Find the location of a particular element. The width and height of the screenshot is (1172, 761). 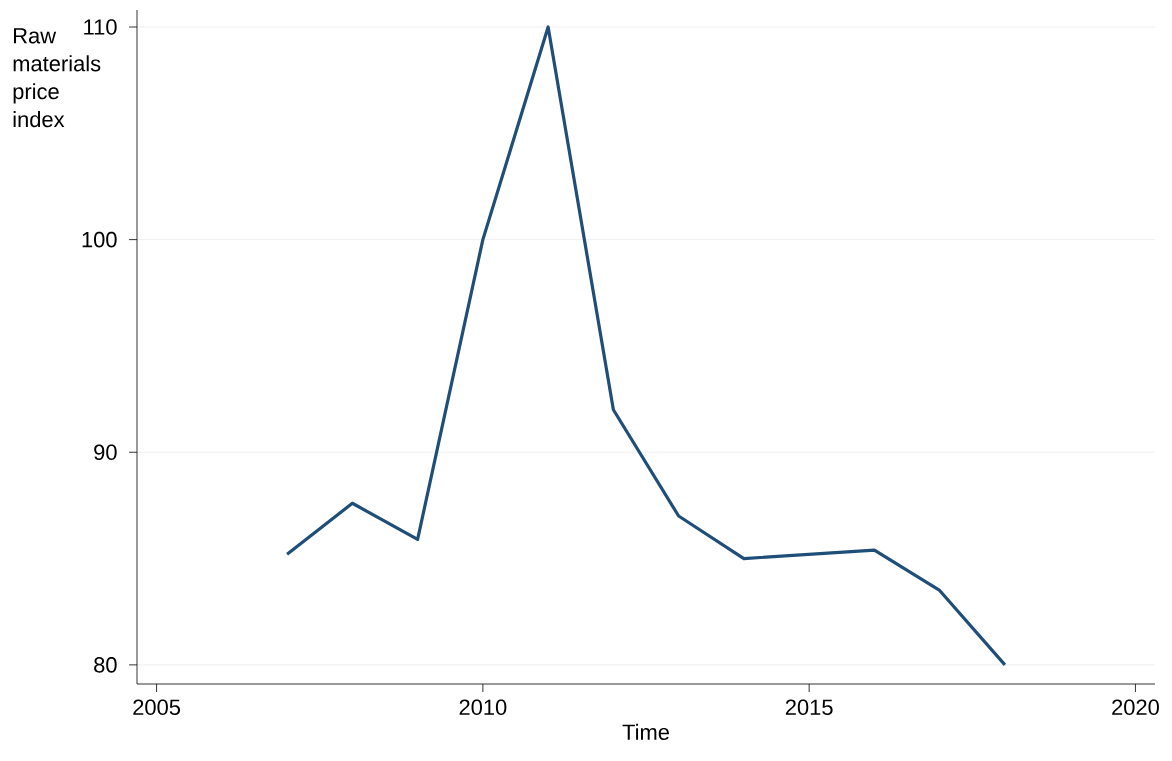

y-tick-label: 100 is located at coordinates (99, 239).